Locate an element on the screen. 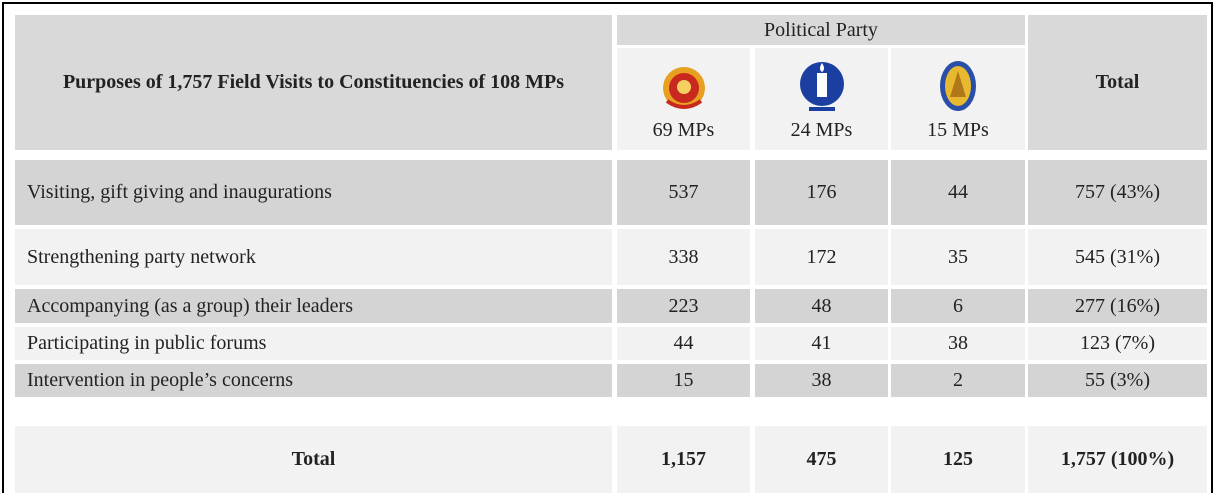 Image resolution: width=1218 pixels, height=493 pixels. total-header-text: Total is located at coordinates (1117, 82).